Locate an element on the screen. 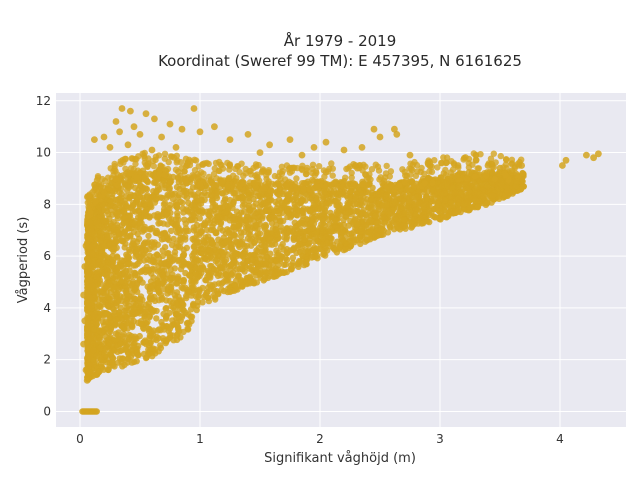 The width and height of the screenshot is (640, 480). x-axis-title: Signifikant våghöjd (m) is located at coordinates (340, 458).